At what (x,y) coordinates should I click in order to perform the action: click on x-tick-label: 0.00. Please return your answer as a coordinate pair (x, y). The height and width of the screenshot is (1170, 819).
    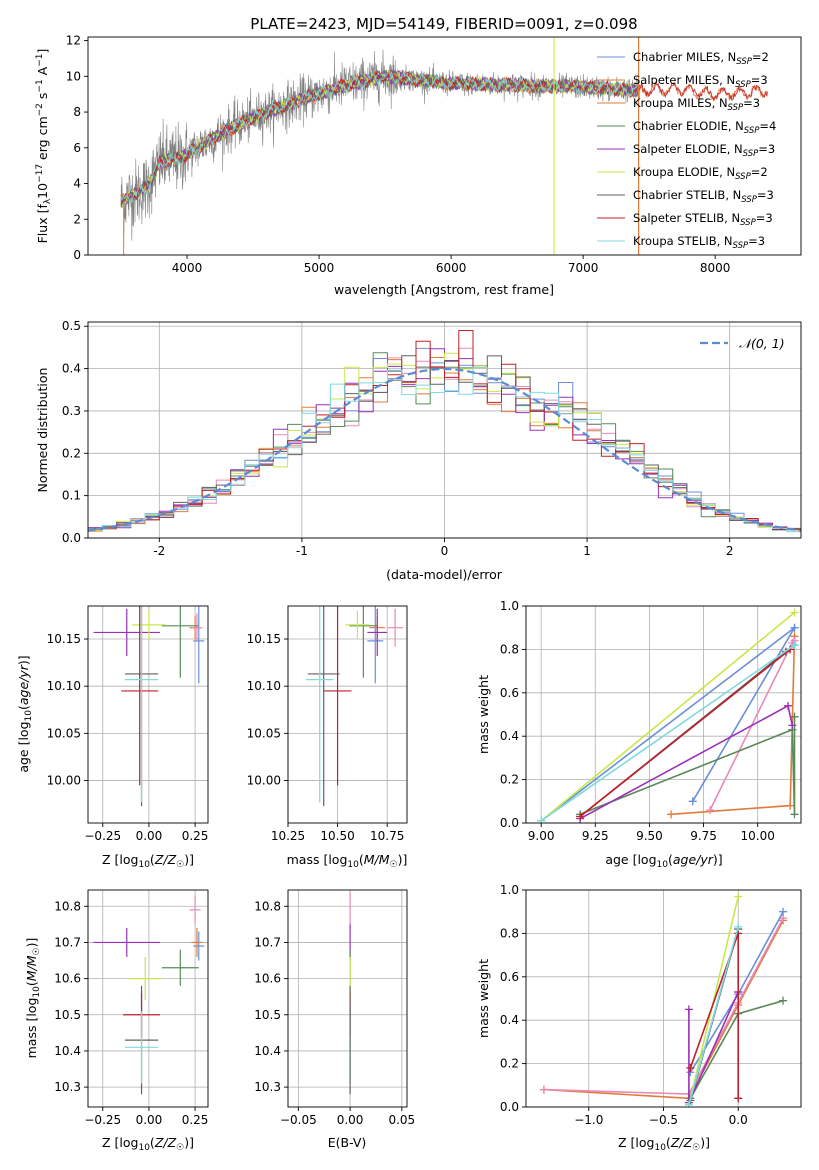
    Looking at the image, I should click on (149, 836).